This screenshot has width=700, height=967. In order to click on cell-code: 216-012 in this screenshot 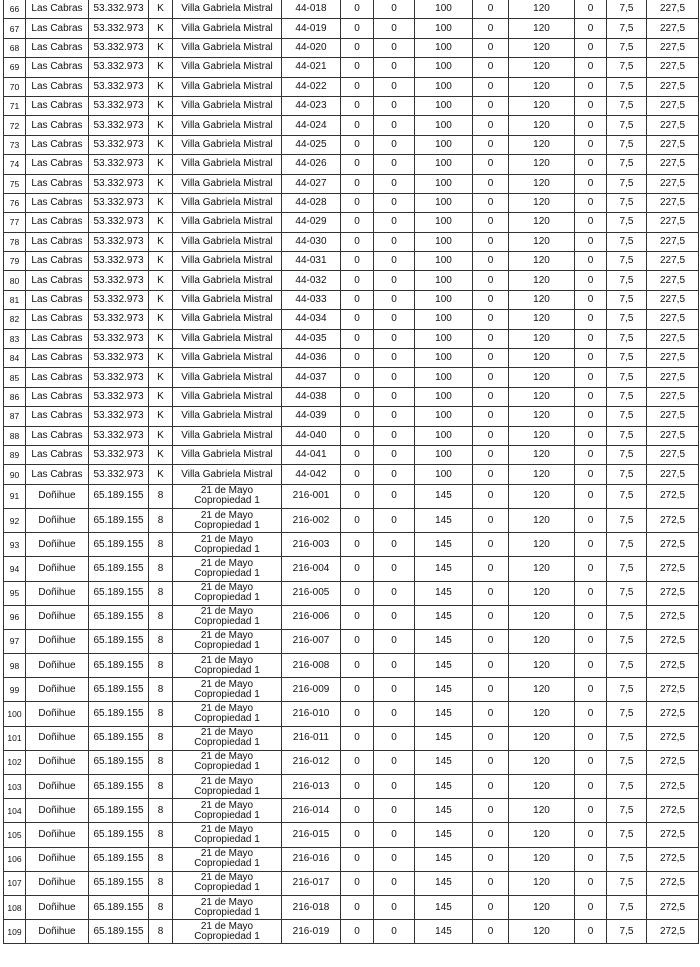, I will do `click(311, 762)`.